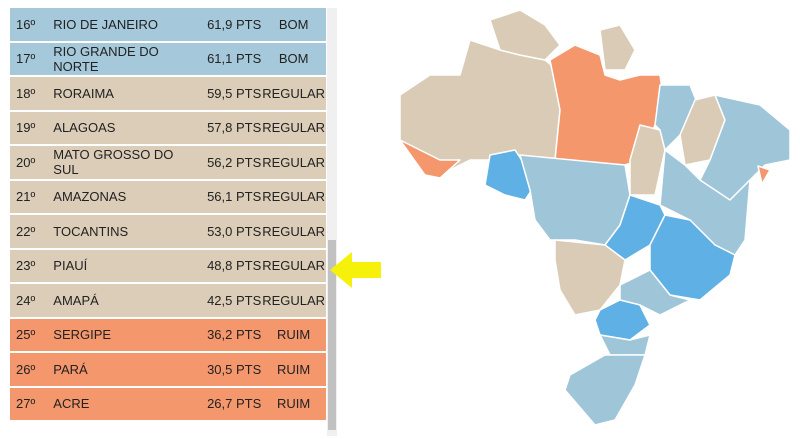 This screenshot has height=439, width=800. I want to click on state-name: Pará, so click(70, 369).